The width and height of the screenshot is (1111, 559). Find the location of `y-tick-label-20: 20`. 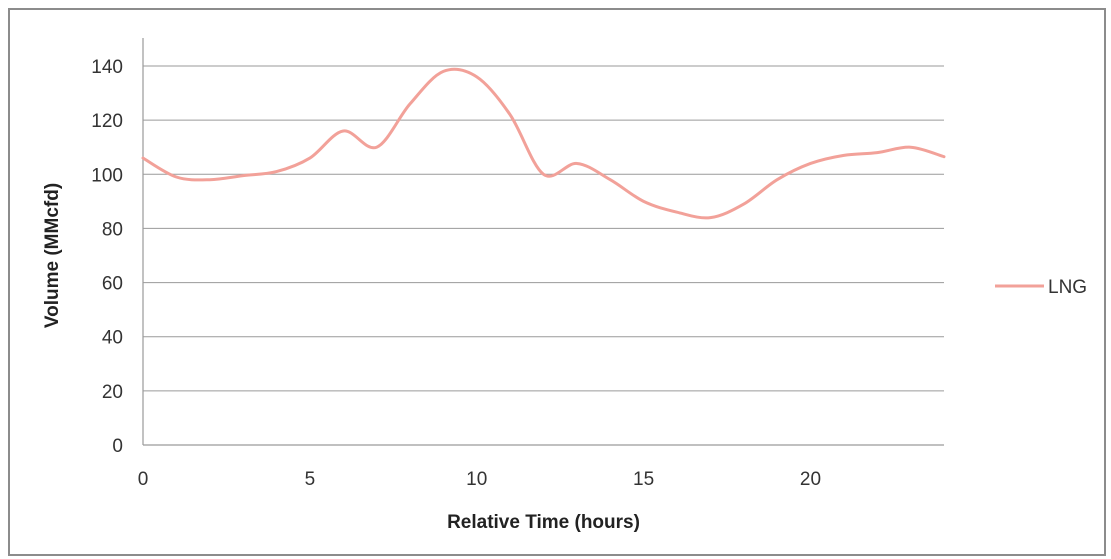

y-tick-label-20: 20 is located at coordinates (112, 392).